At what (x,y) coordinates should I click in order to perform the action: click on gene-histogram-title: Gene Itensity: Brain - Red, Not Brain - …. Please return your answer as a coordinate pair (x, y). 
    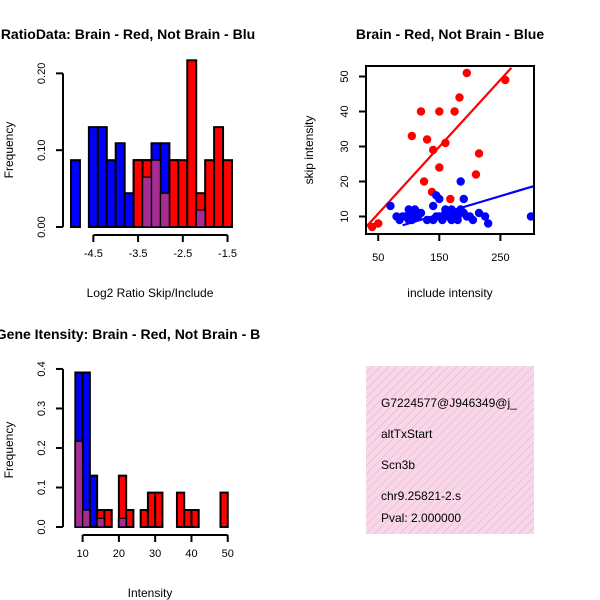
    Looking at the image, I should click on (130, 334).